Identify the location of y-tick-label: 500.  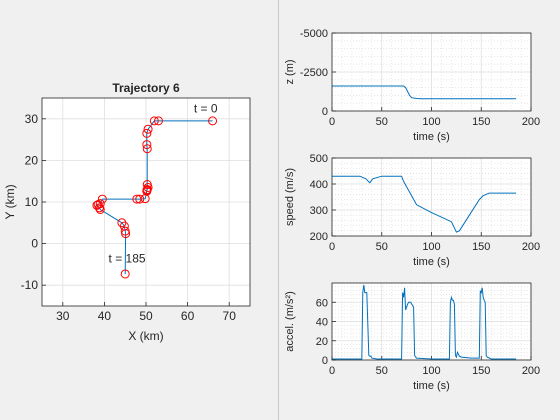
(319, 159).